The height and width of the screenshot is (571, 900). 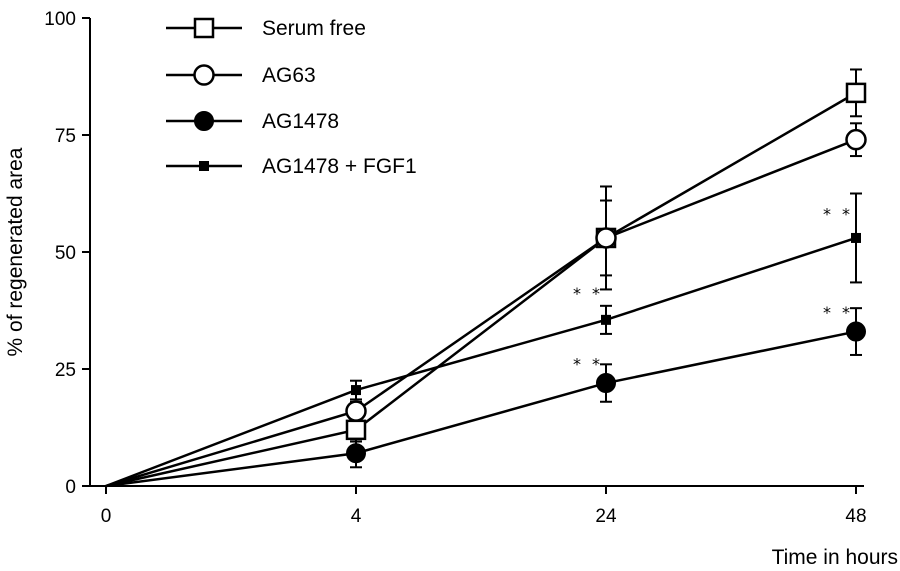 I want to click on y-ticks: 0 25 50 75 100, so click(x=67, y=253).